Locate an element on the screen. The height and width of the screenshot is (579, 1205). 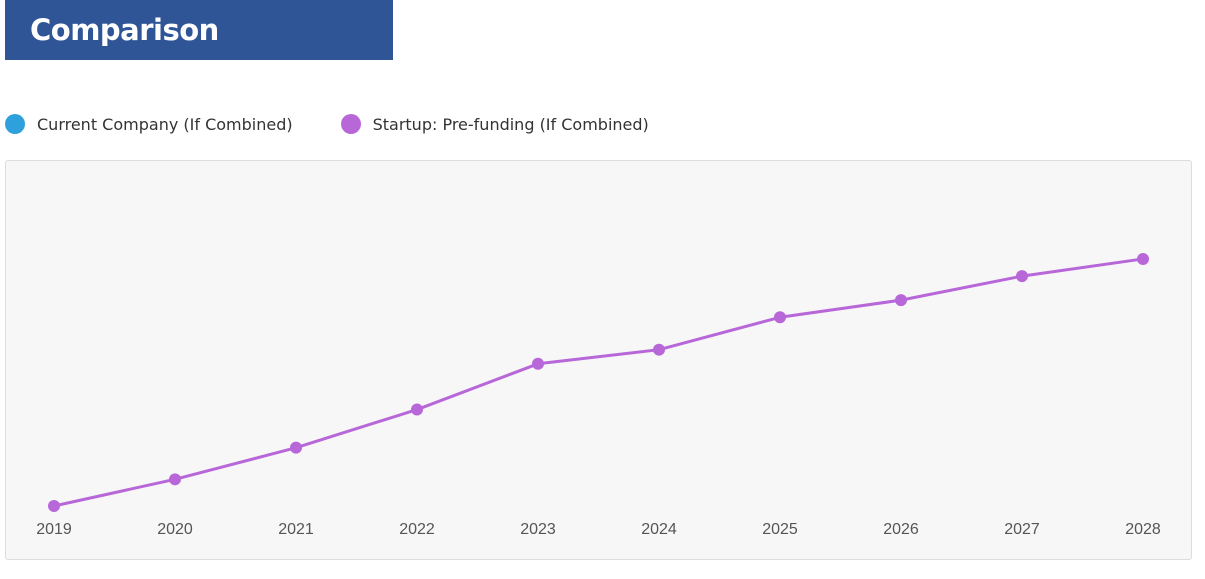
data-point-2019 is located at coordinates (54, 506).